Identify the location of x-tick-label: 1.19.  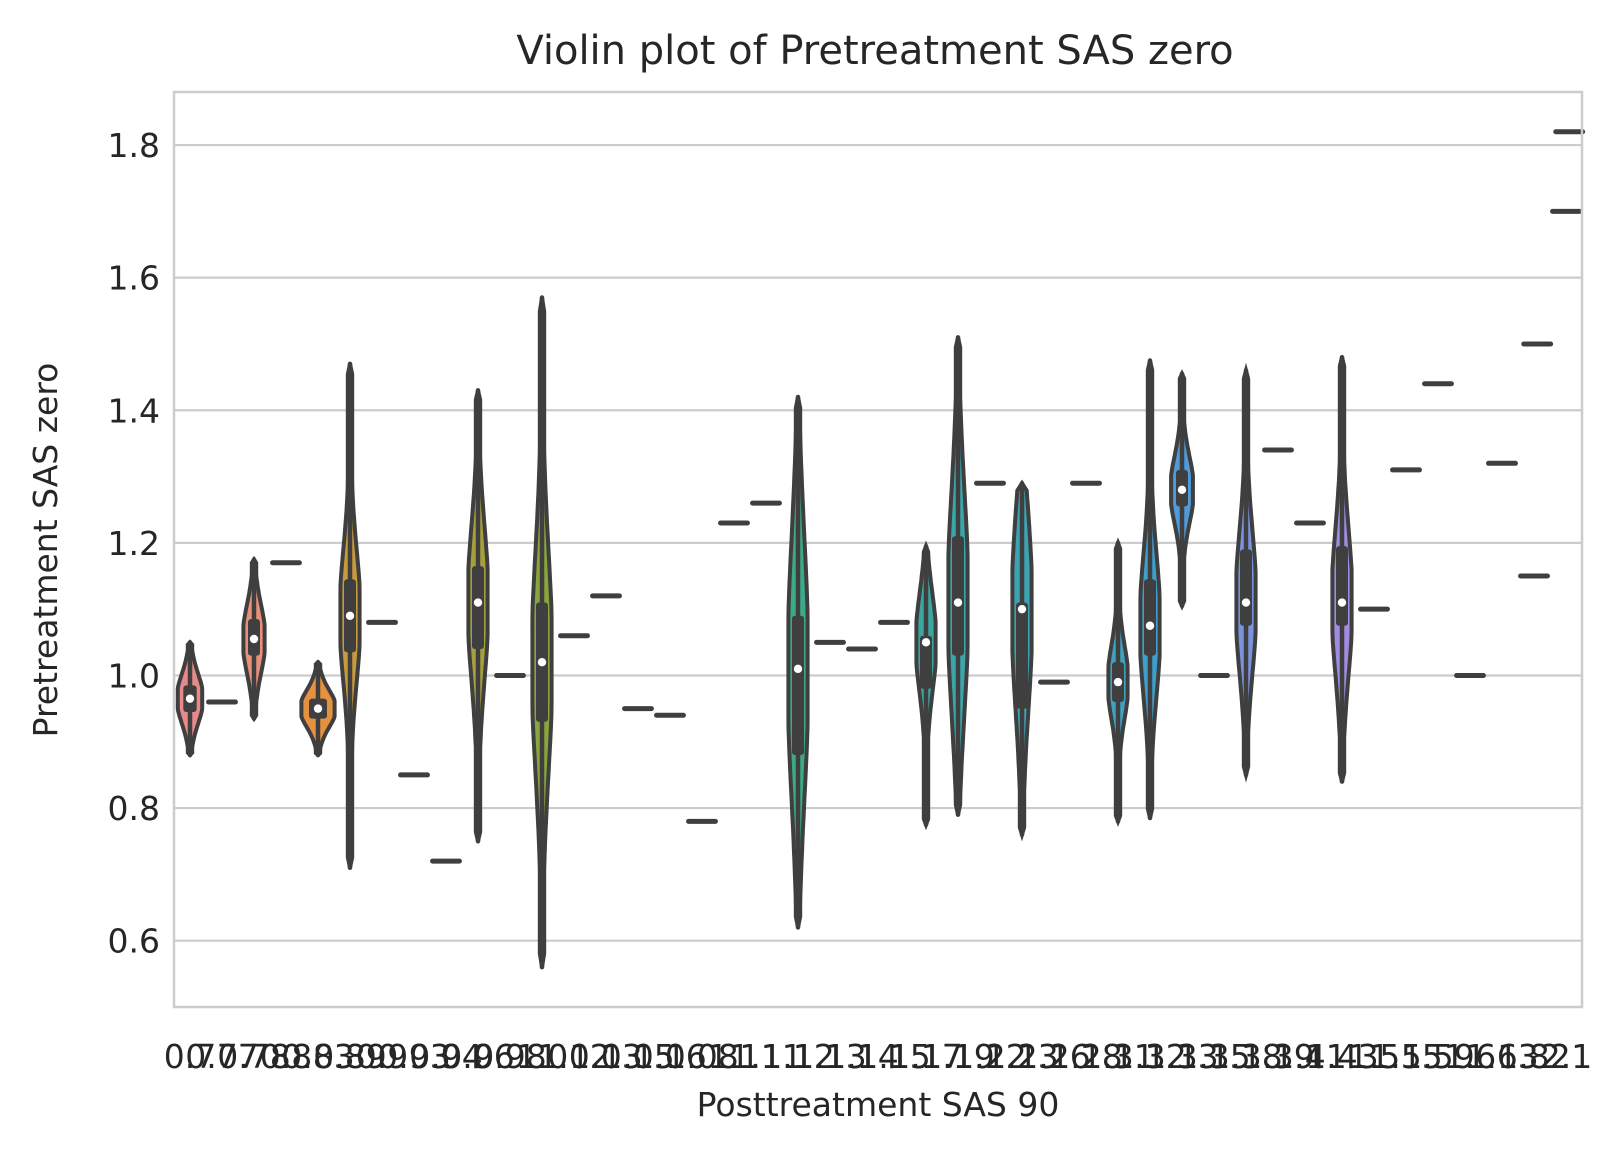
(957, 1056).